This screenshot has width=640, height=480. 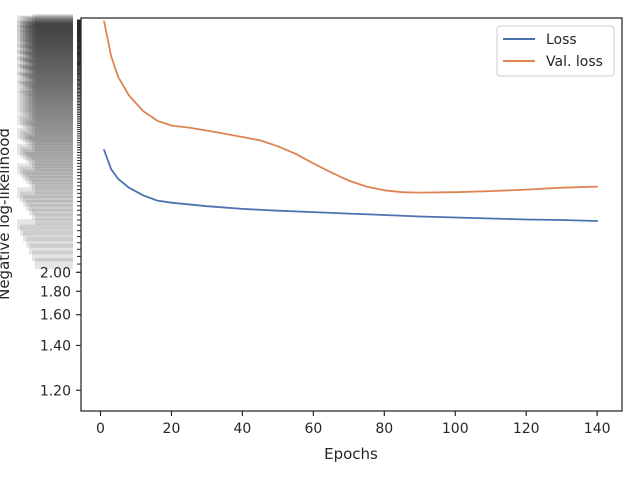 I want to click on y-axis-label: Negative log-likelihood, so click(x=6, y=214).